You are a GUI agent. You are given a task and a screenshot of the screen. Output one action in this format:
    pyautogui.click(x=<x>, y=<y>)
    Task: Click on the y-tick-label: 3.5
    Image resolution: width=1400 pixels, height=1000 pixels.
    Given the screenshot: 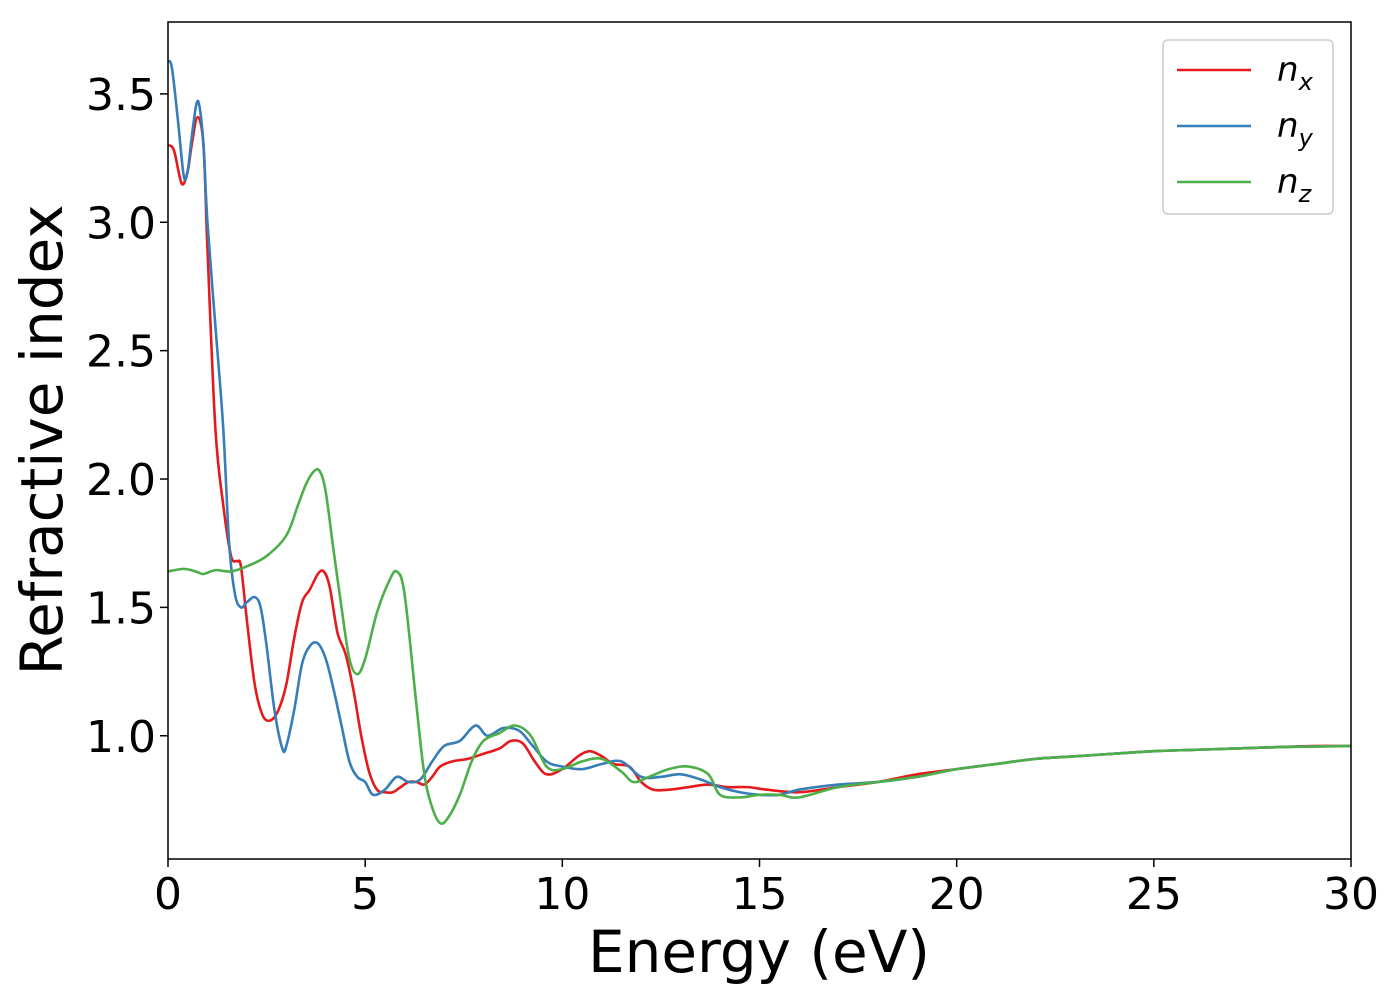 What is the action you would take?
    pyautogui.click(x=121, y=95)
    